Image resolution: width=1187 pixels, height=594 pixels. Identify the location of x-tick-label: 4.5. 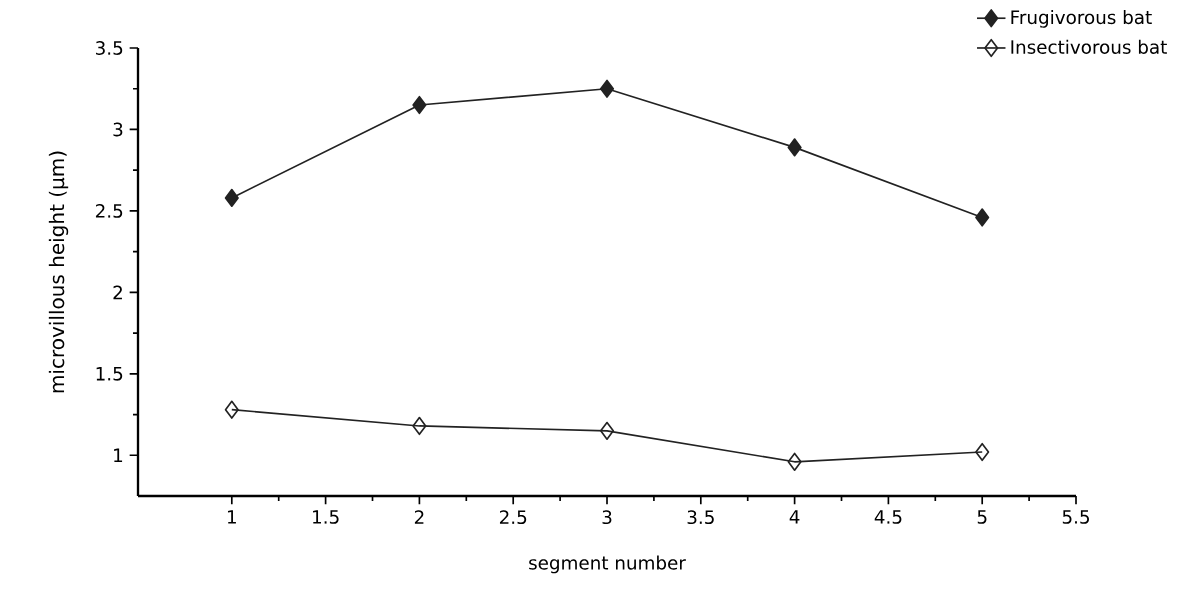
(888, 517).